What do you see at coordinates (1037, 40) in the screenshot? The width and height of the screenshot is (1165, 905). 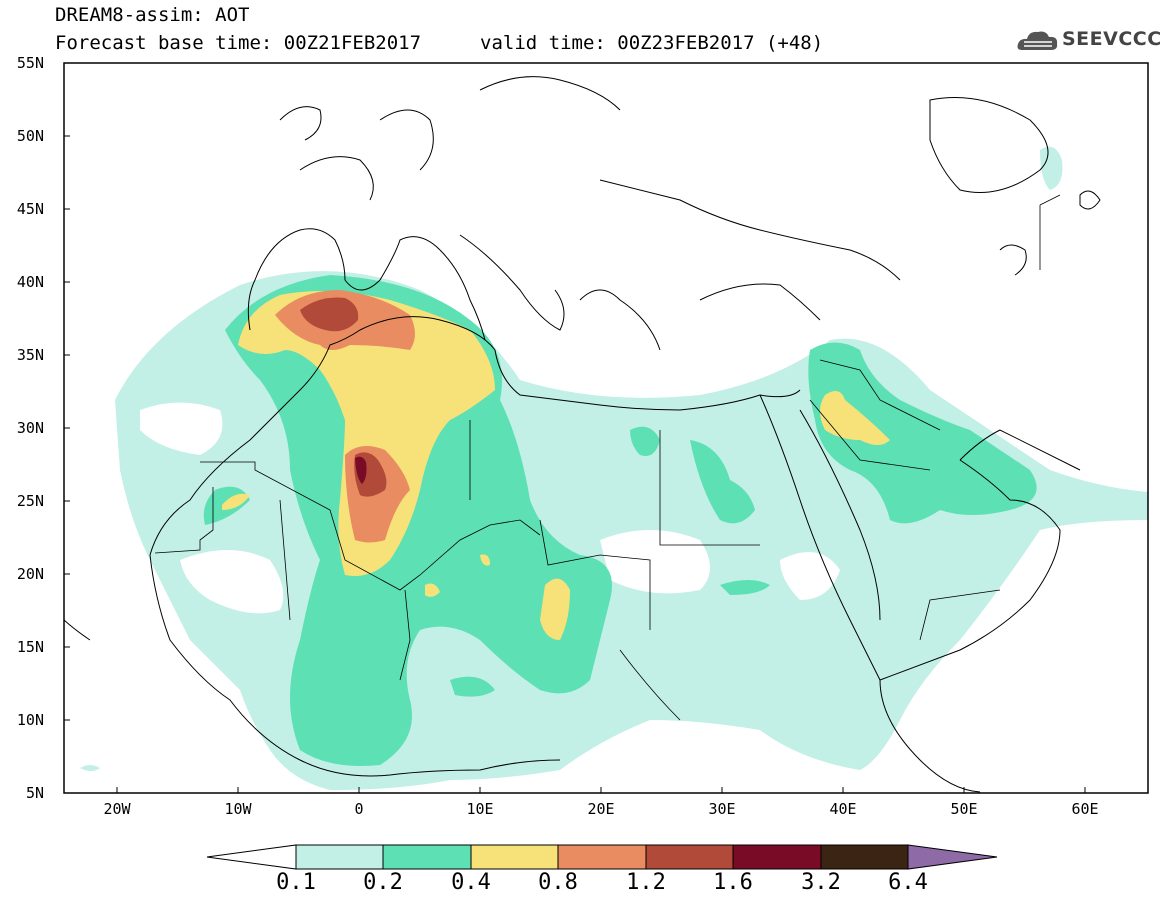 I see `seevccc-logo` at bounding box center [1037, 40].